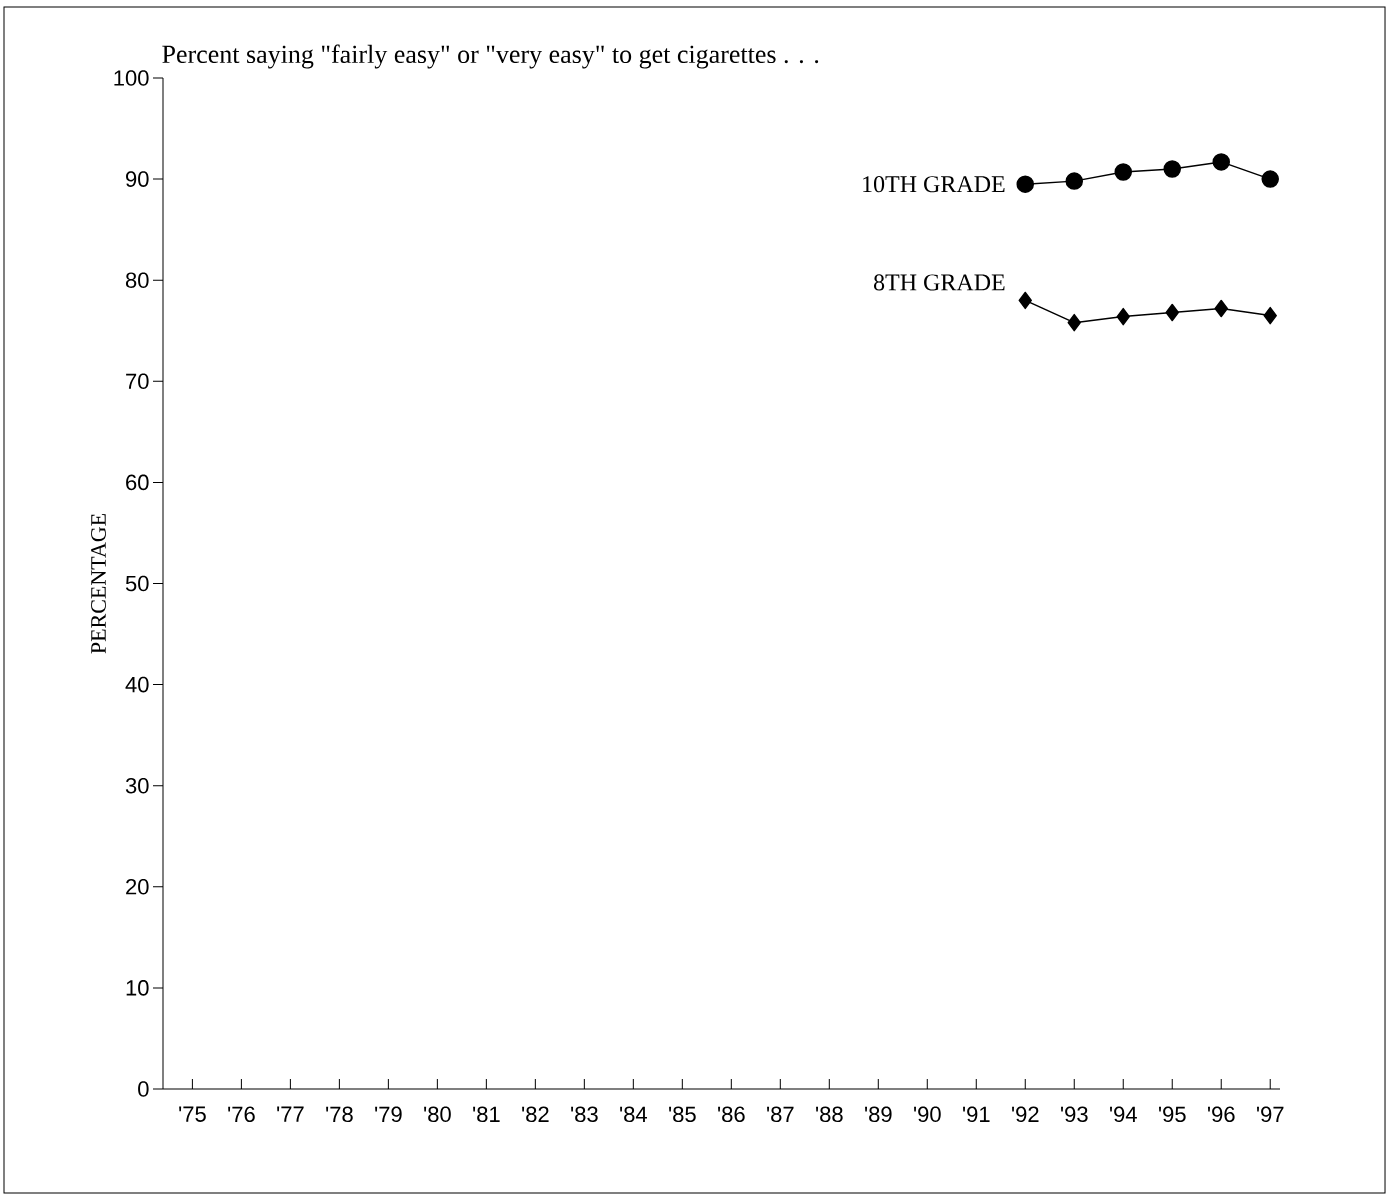 Image resolution: width=1397 pixels, height=1197 pixels. Describe the element at coordinates (1270, 1114) in the screenshot. I see `x-tick-label: '97` at that location.